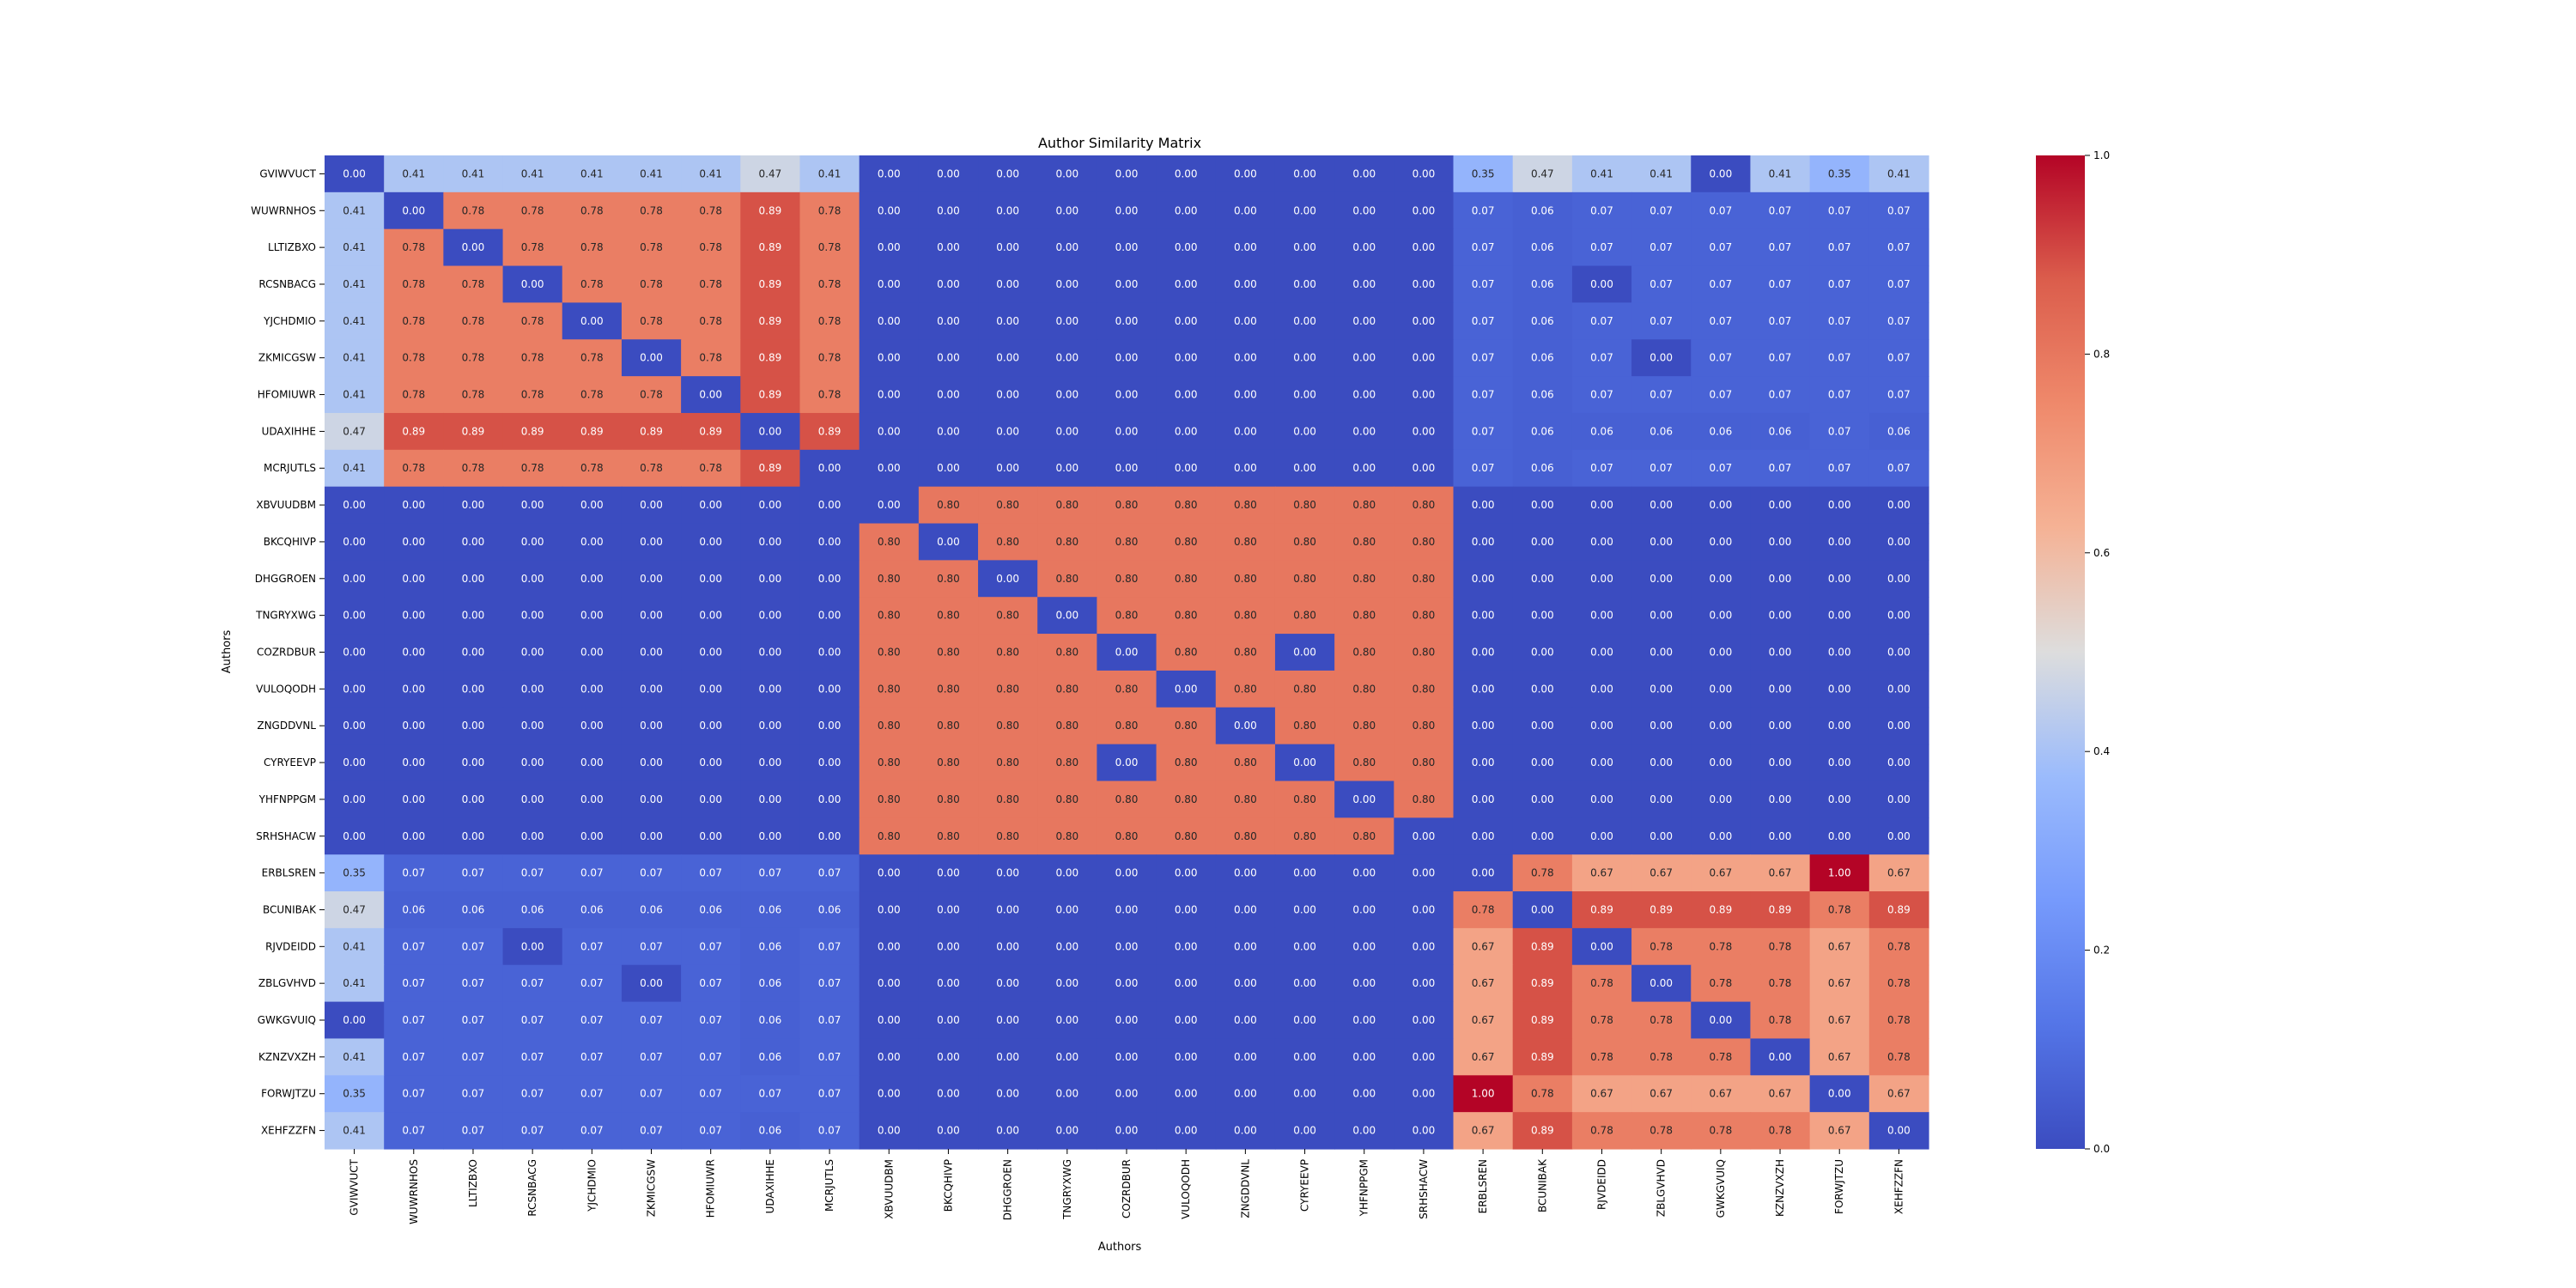 This screenshot has height=1288, width=2576. What do you see at coordinates (287, 395) in the screenshot?
I see `y-tick-label: HFOMIUWR` at bounding box center [287, 395].